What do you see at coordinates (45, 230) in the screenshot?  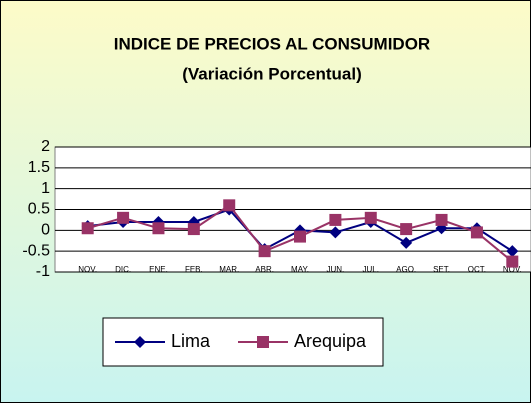 I see `y-tick-label: 0` at bounding box center [45, 230].